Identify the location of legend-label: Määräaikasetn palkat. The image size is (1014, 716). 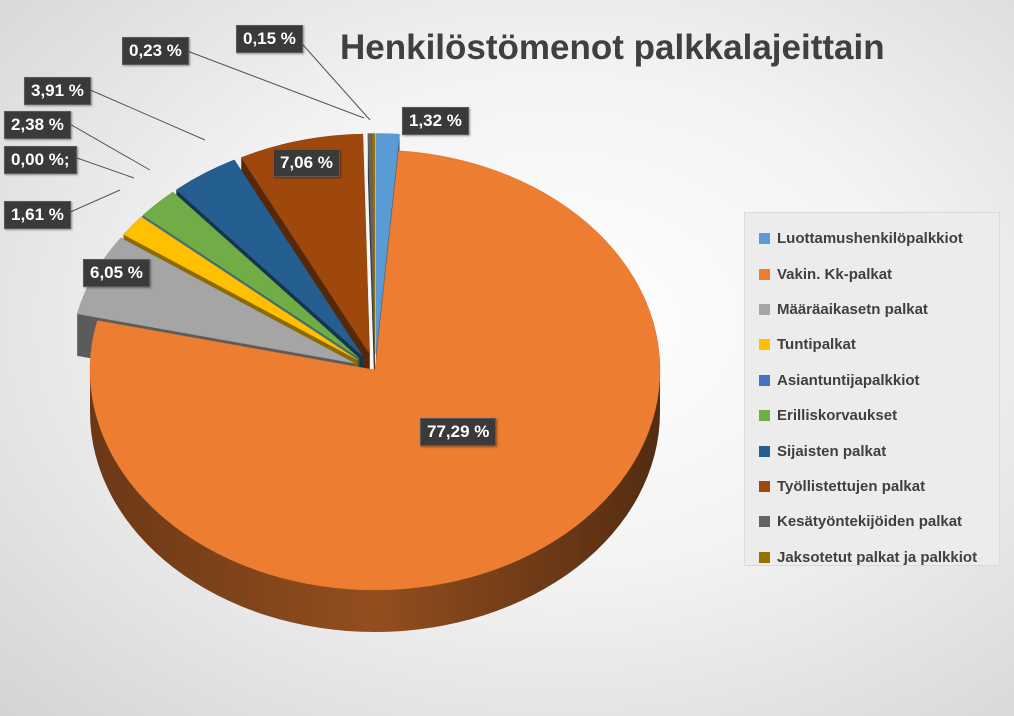
(852, 309).